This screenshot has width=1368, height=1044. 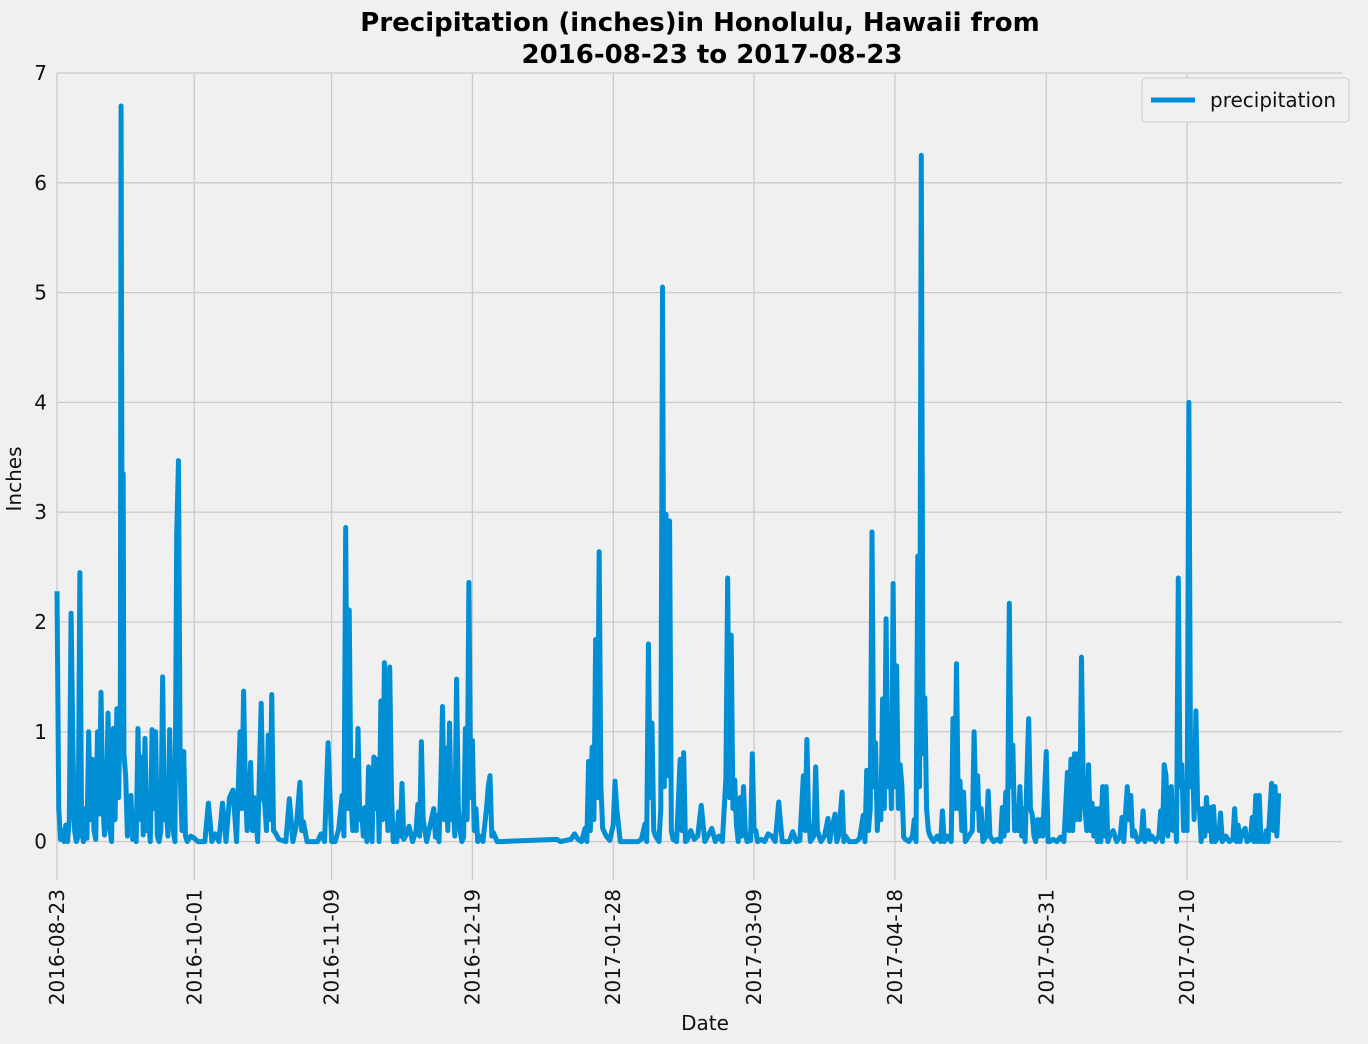 What do you see at coordinates (1046, 947) in the screenshot?
I see `x-tick-label: 2017-05-31` at bounding box center [1046, 947].